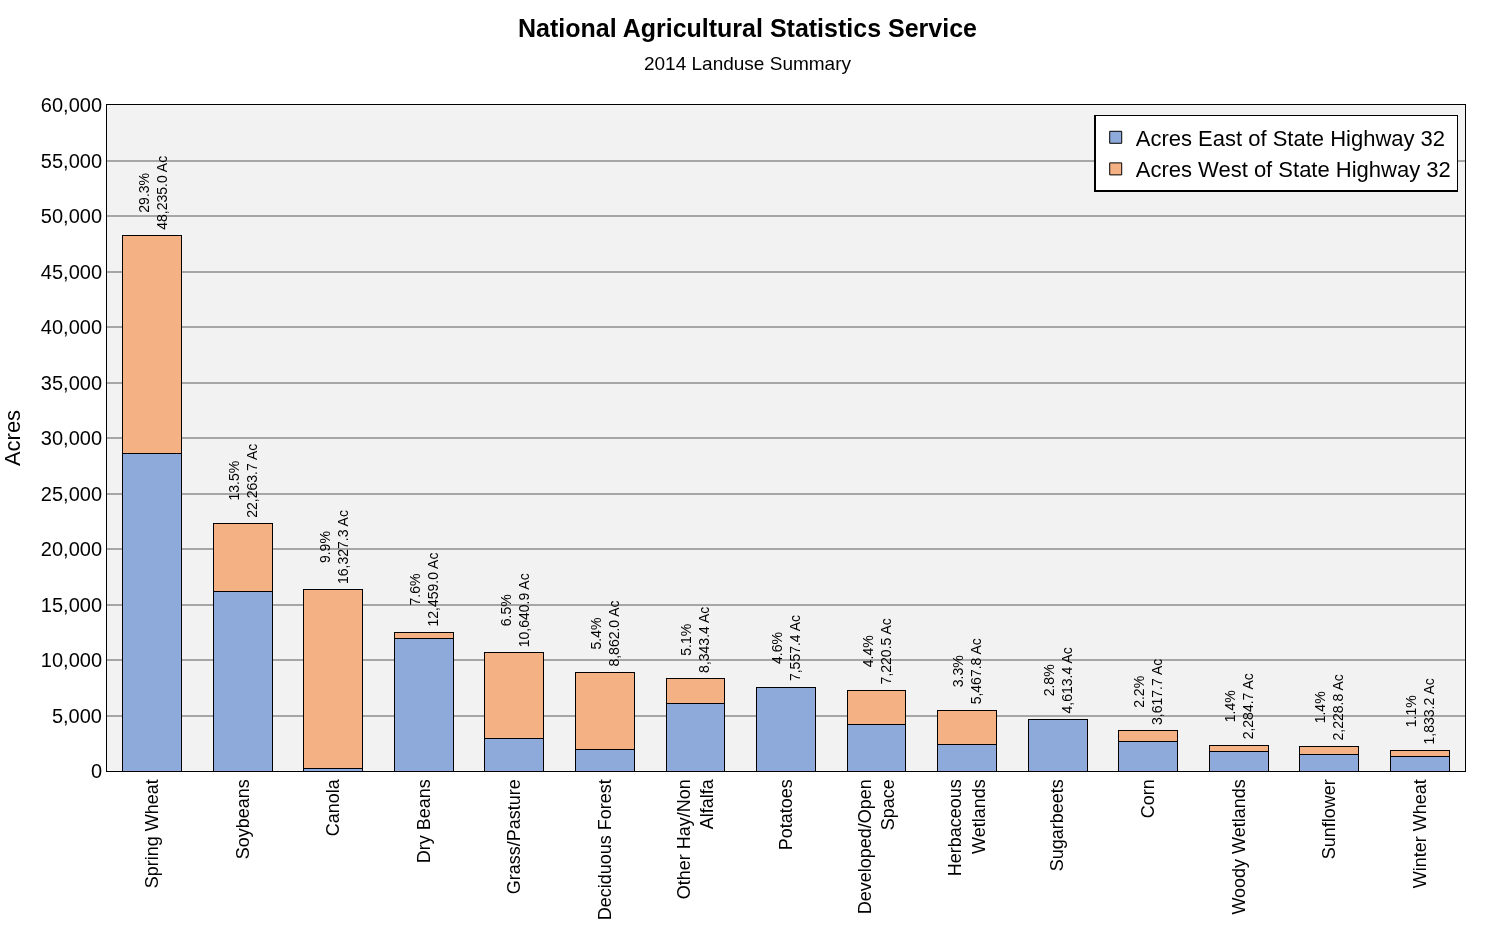 The width and height of the screenshot is (1495, 930). Describe the element at coordinates (243, 480) in the screenshot. I see `total-label: 13.5% 22,263.7 Ac` at that location.